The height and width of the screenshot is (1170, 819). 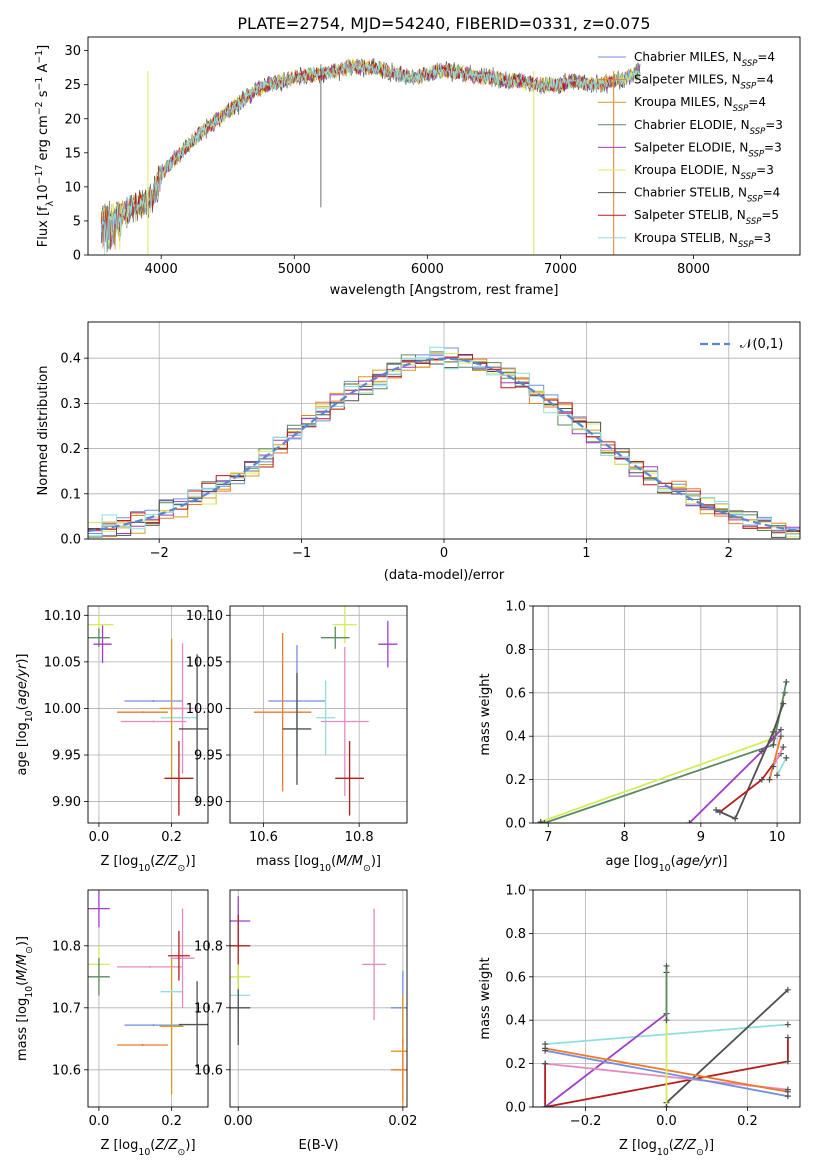 I want to click on x-tick-label: 7000, so click(x=560, y=269).